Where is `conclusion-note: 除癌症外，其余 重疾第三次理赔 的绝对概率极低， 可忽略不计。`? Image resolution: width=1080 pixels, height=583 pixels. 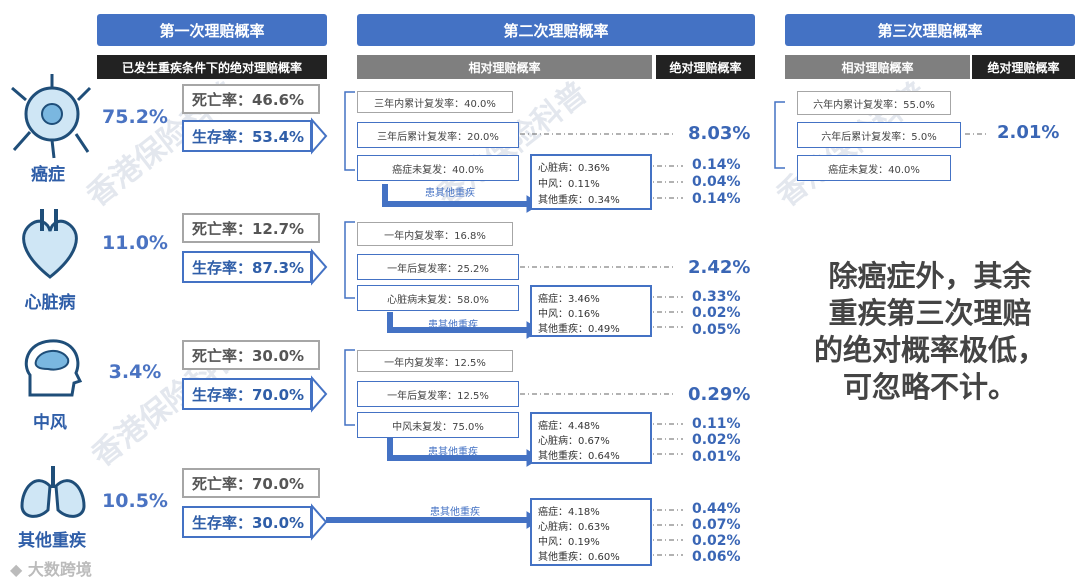 conclusion-note: 除癌症外，其余 重疾第三次理赔 的绝对概率极低， 可忽略不计。 is located at coordinates (930, 332).